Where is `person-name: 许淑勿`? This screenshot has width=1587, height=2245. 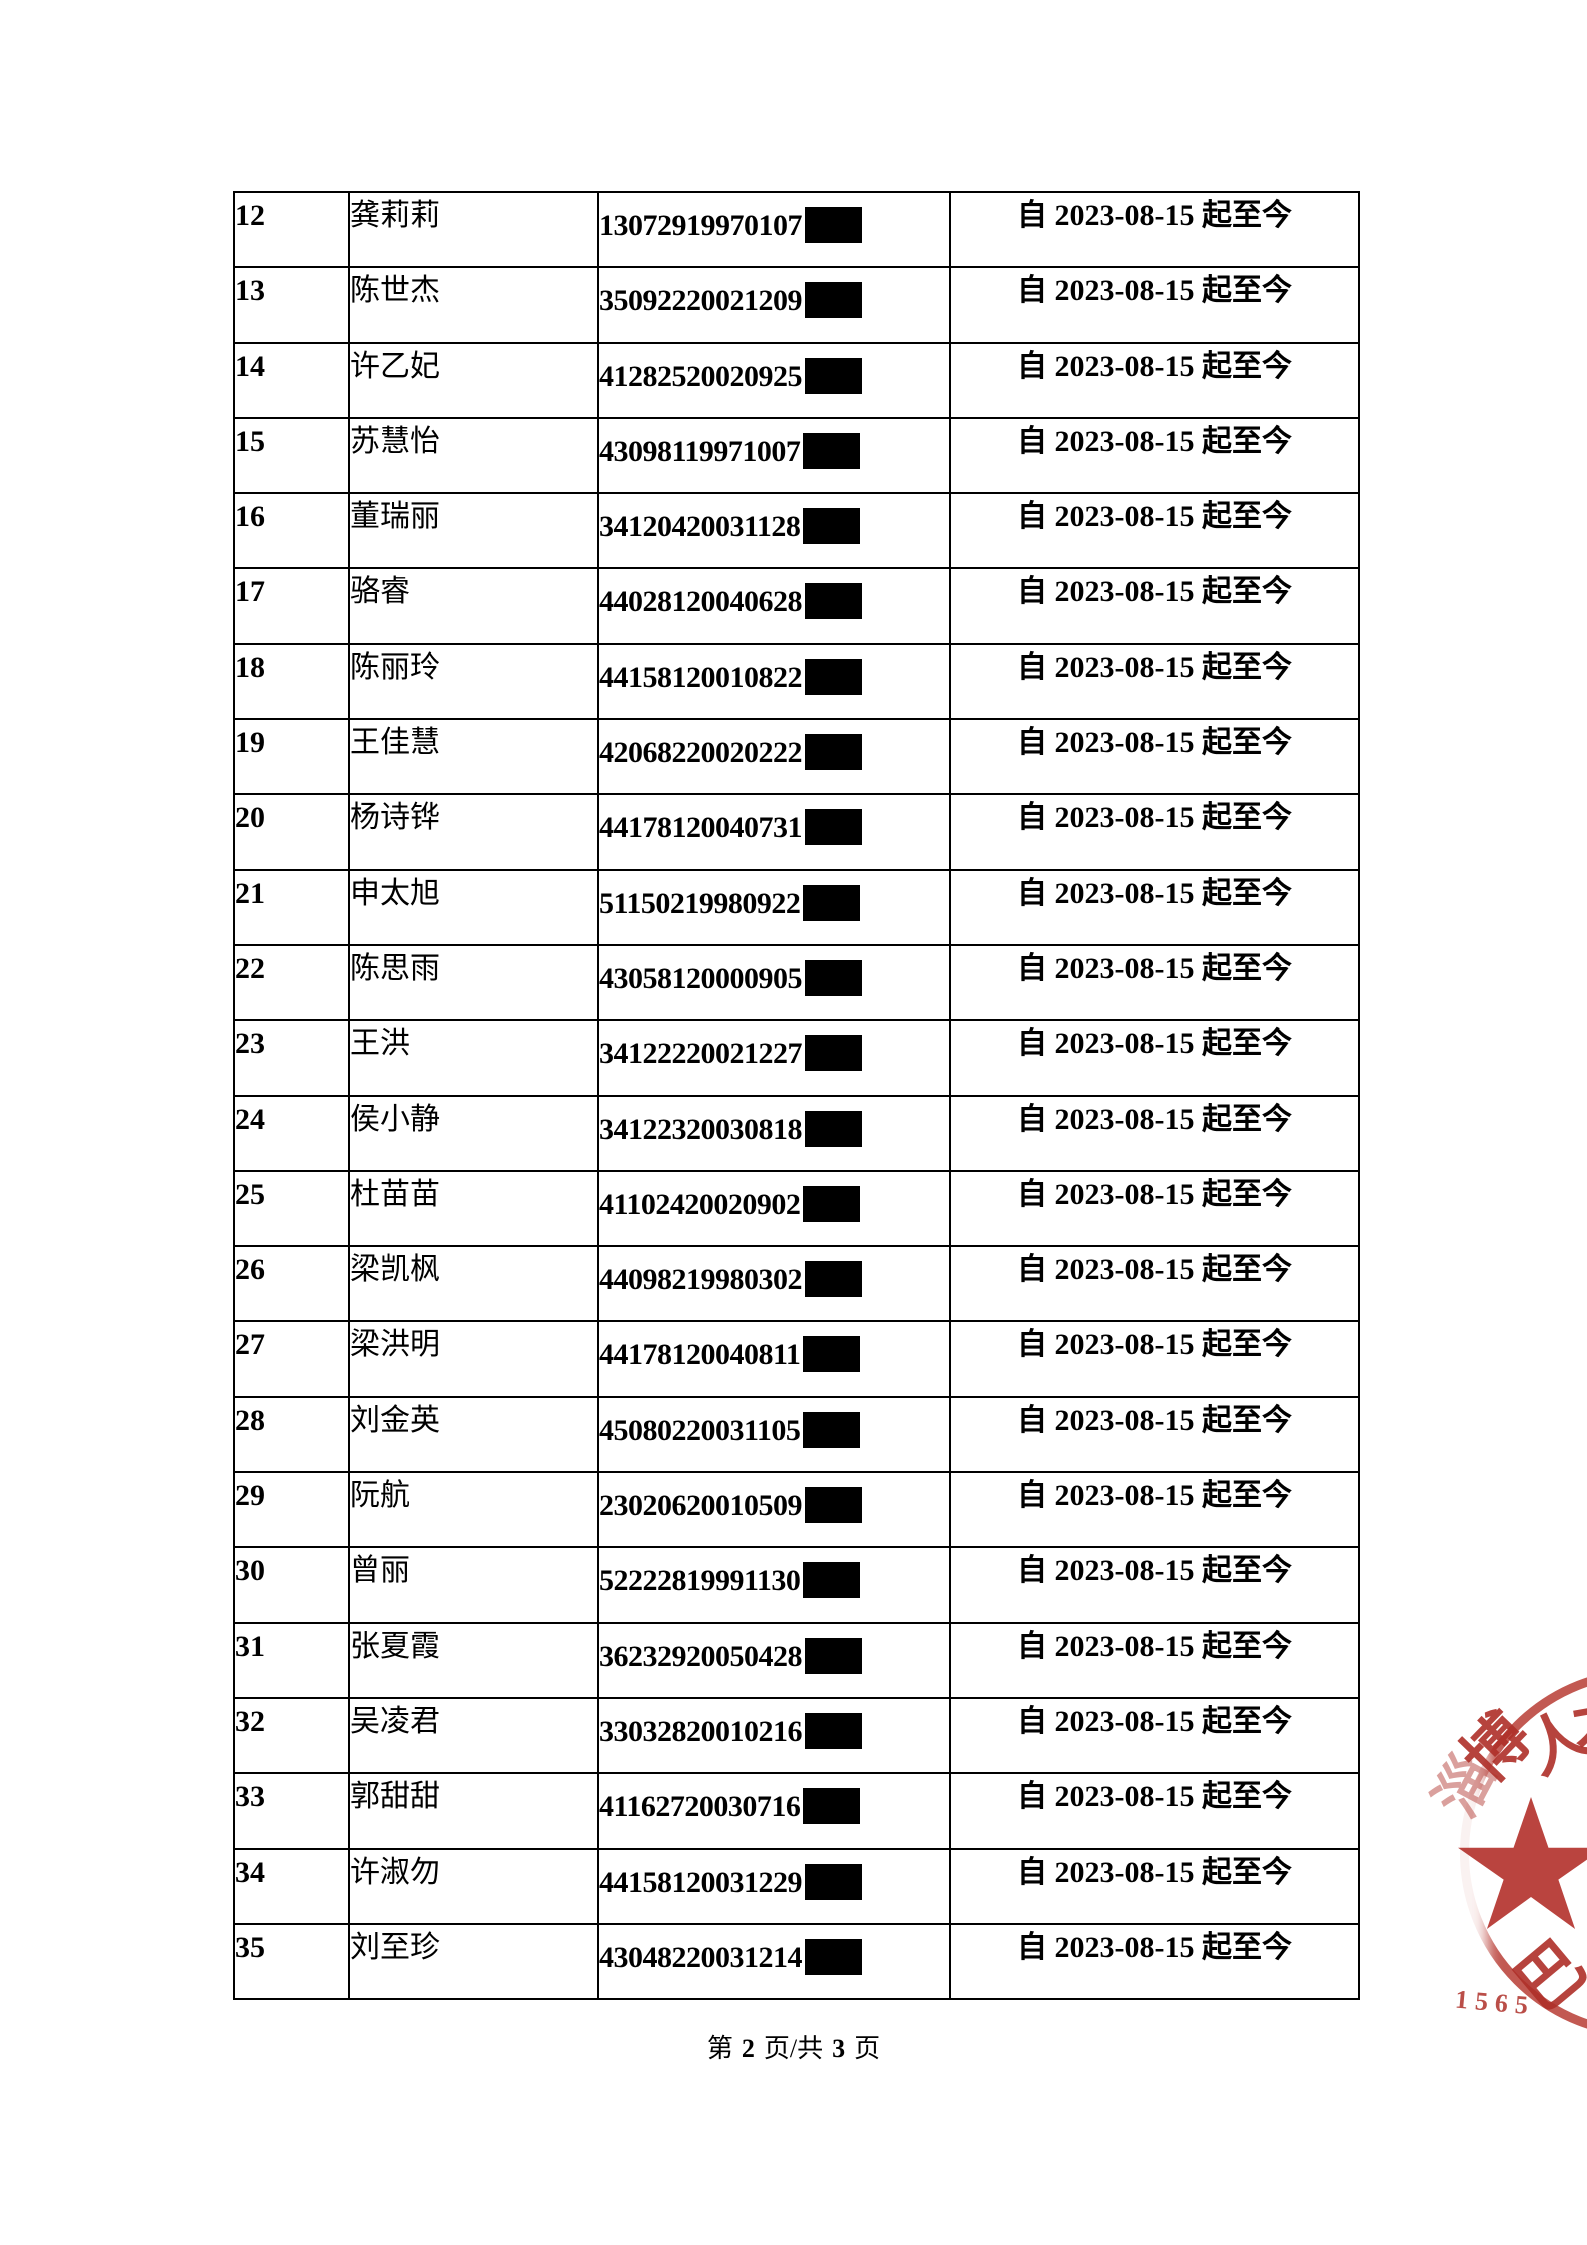 person-name: 许淑勿 is located at coordinates (473, 1886).